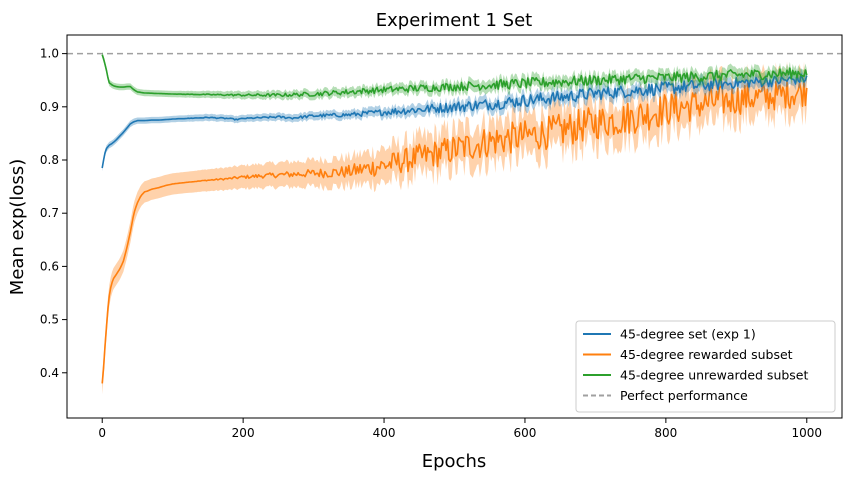 The width and height of the screenshot is (852, 478). Describe the element at coordinates (49, 107) in the screenshot. I see `y-tick-label: 0.9` at that location.